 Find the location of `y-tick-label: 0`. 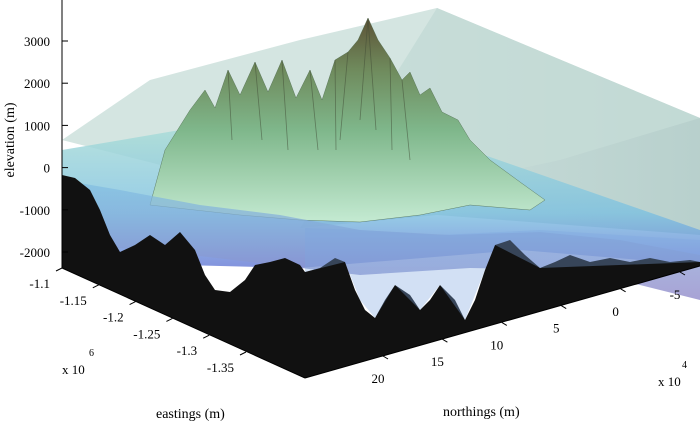

y-tick-label: 0 is located at coordinates (615, 311).